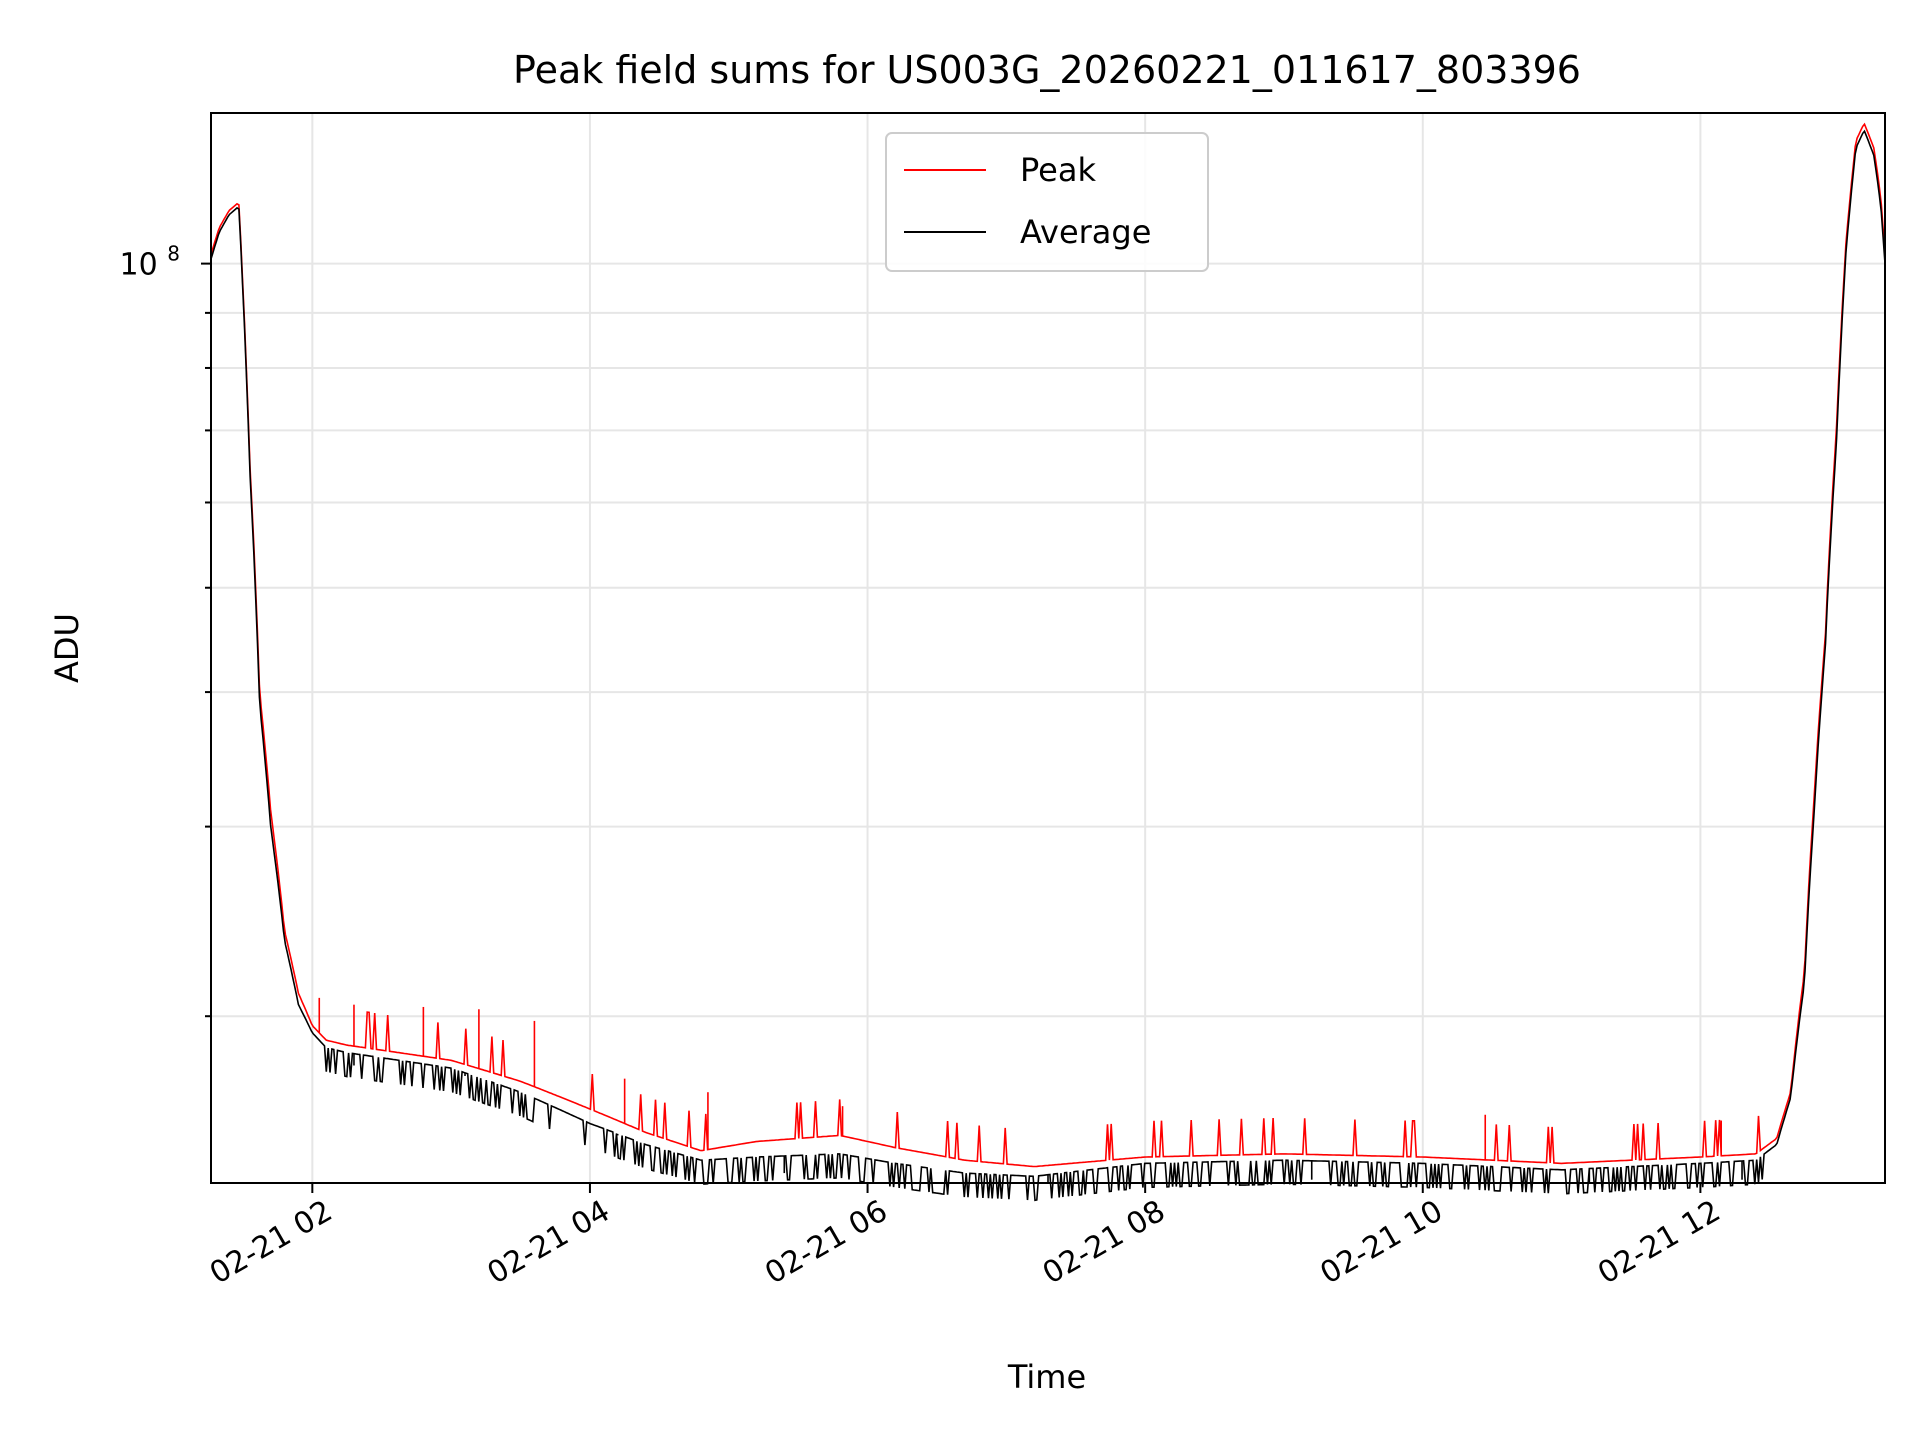  What do you see at coordinates (173, 254) in the screenshot?
I see `y-tick-label-exp: 8` at bounding box center [173, 254].